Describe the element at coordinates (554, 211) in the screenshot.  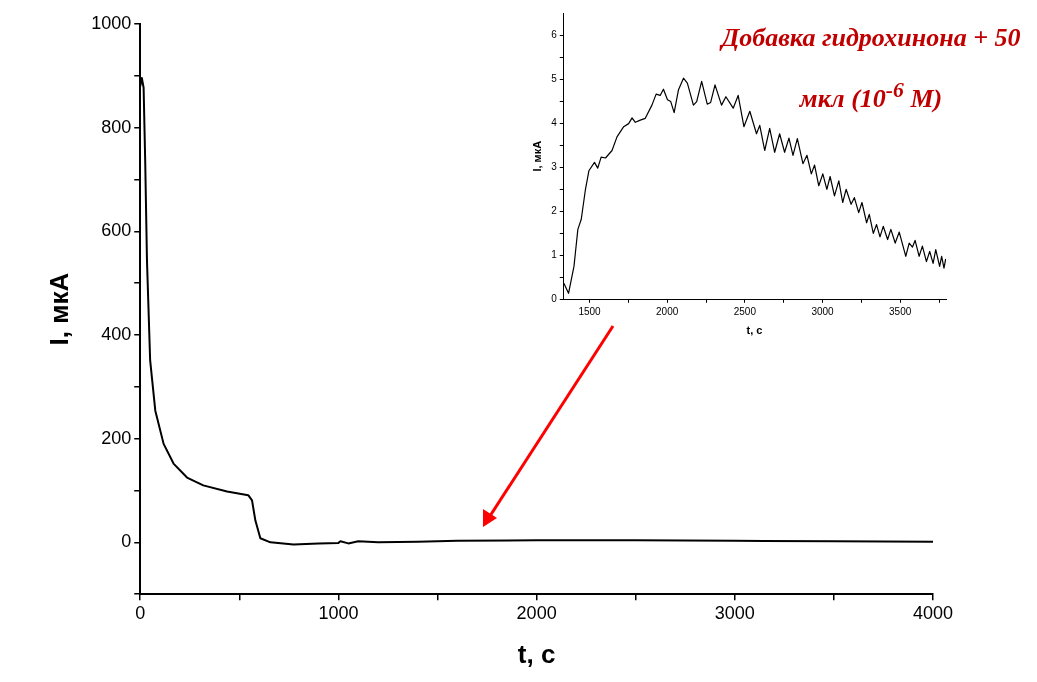
I see `y-tick-label: 2` at that location.